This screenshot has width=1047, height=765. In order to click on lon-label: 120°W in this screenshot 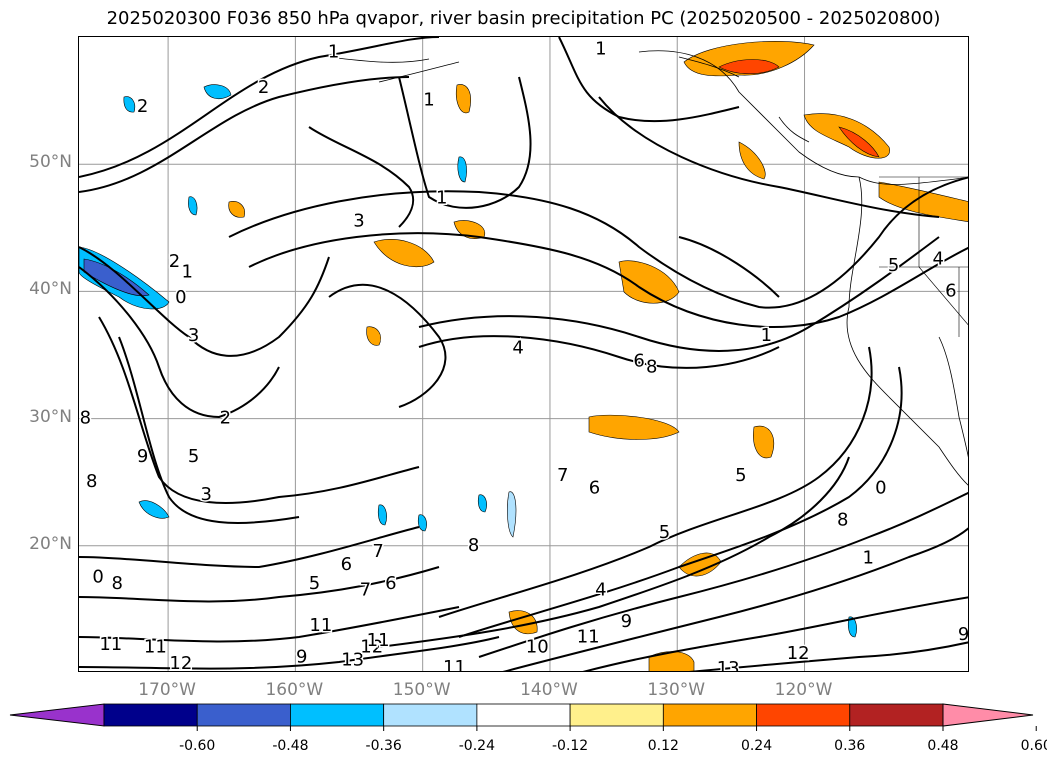, I will do `click(803, 690)`.